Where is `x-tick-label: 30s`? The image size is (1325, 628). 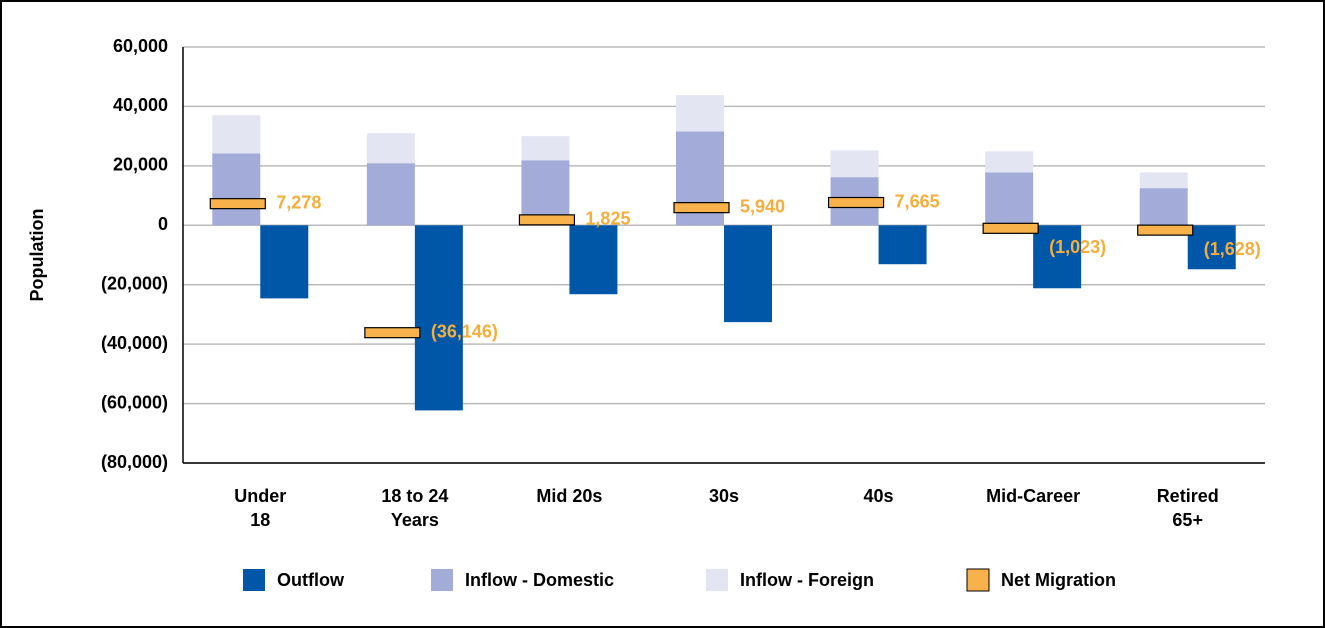 x-tick-label: 30s is located at coordinates (724, 496).